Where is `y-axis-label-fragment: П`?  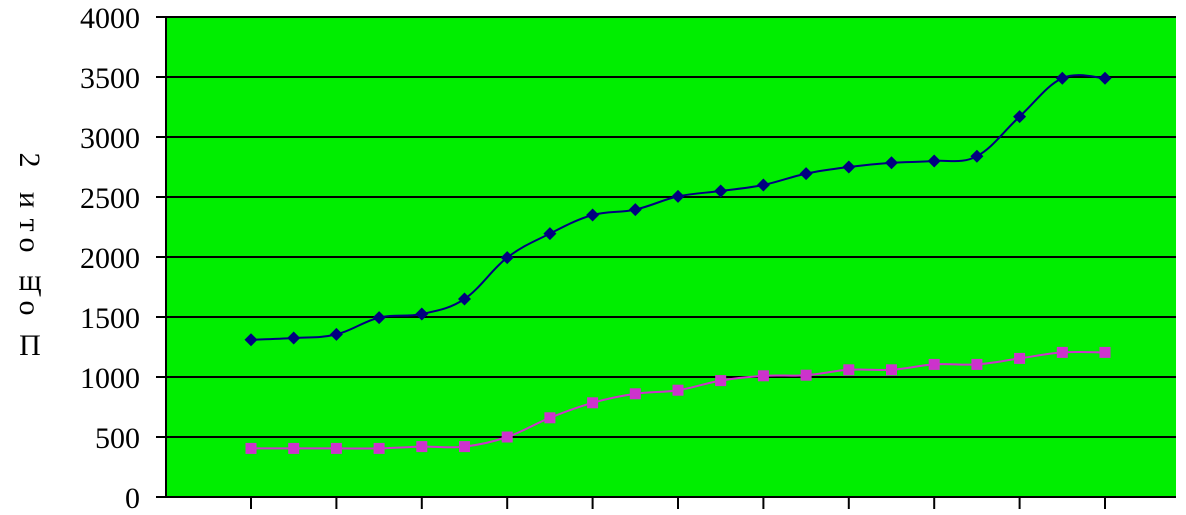 y-axis-label-fragment: П is located at coordinates (30, 345).